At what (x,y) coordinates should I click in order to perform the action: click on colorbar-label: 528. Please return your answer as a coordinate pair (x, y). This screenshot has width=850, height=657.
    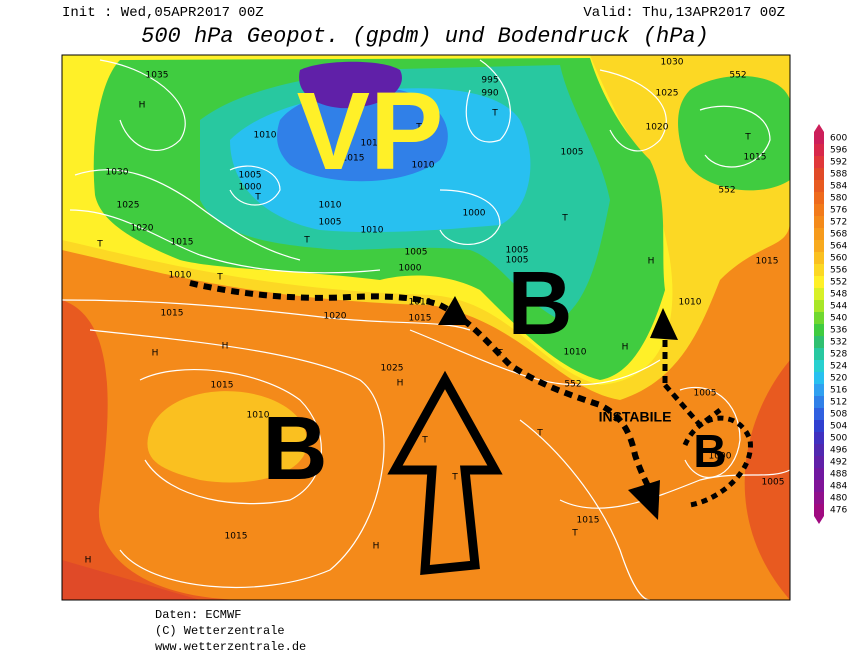
    Looking at the image, I should click on (838, 355).